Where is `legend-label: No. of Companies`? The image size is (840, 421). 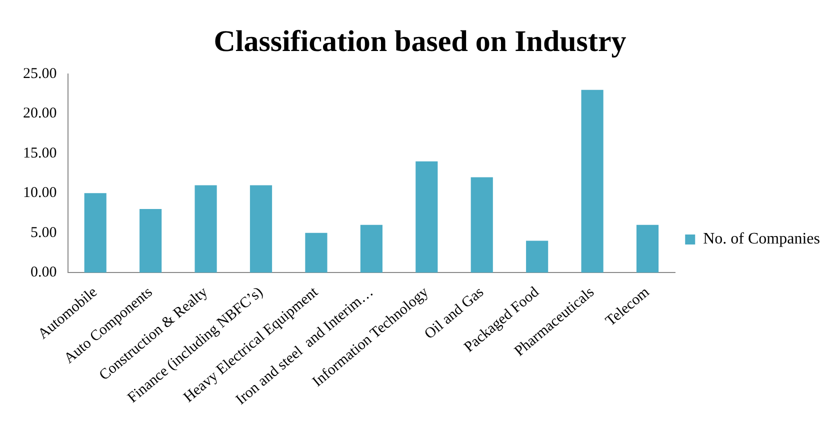
legend-label: No. of Companies is located at coordinates (761, 239).